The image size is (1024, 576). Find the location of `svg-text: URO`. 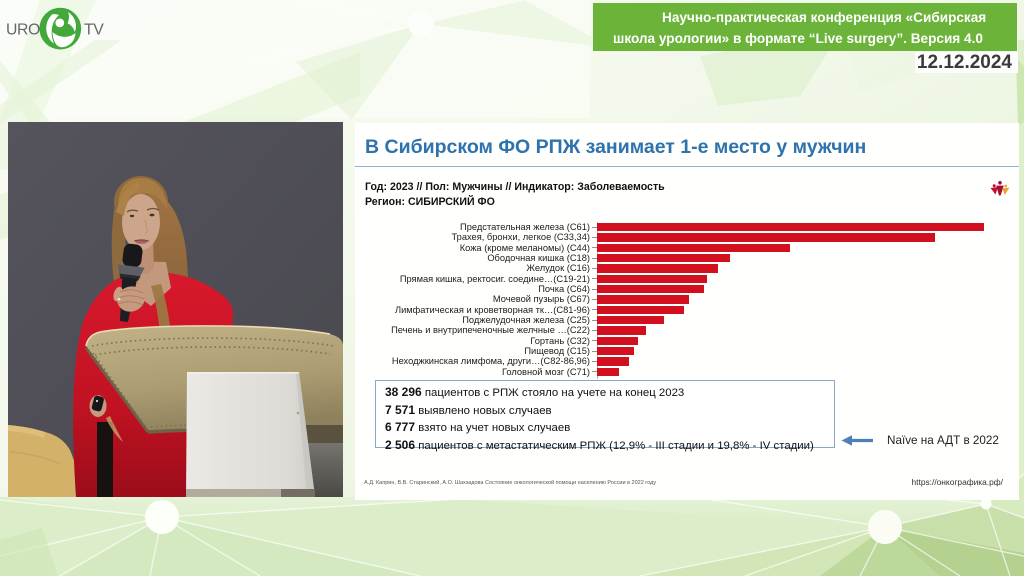

svg-text: URO is located at coordinates (23, 30).